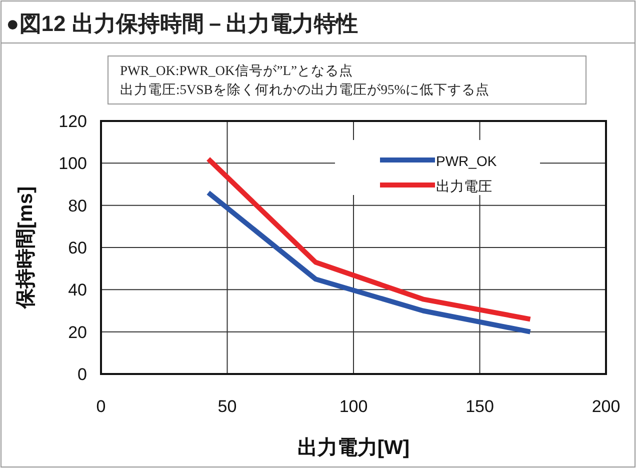  What do you see at coordinates (77, 206) in the screenshot?
I see `y-tick-label: 80` at bounding box center [77, 206].